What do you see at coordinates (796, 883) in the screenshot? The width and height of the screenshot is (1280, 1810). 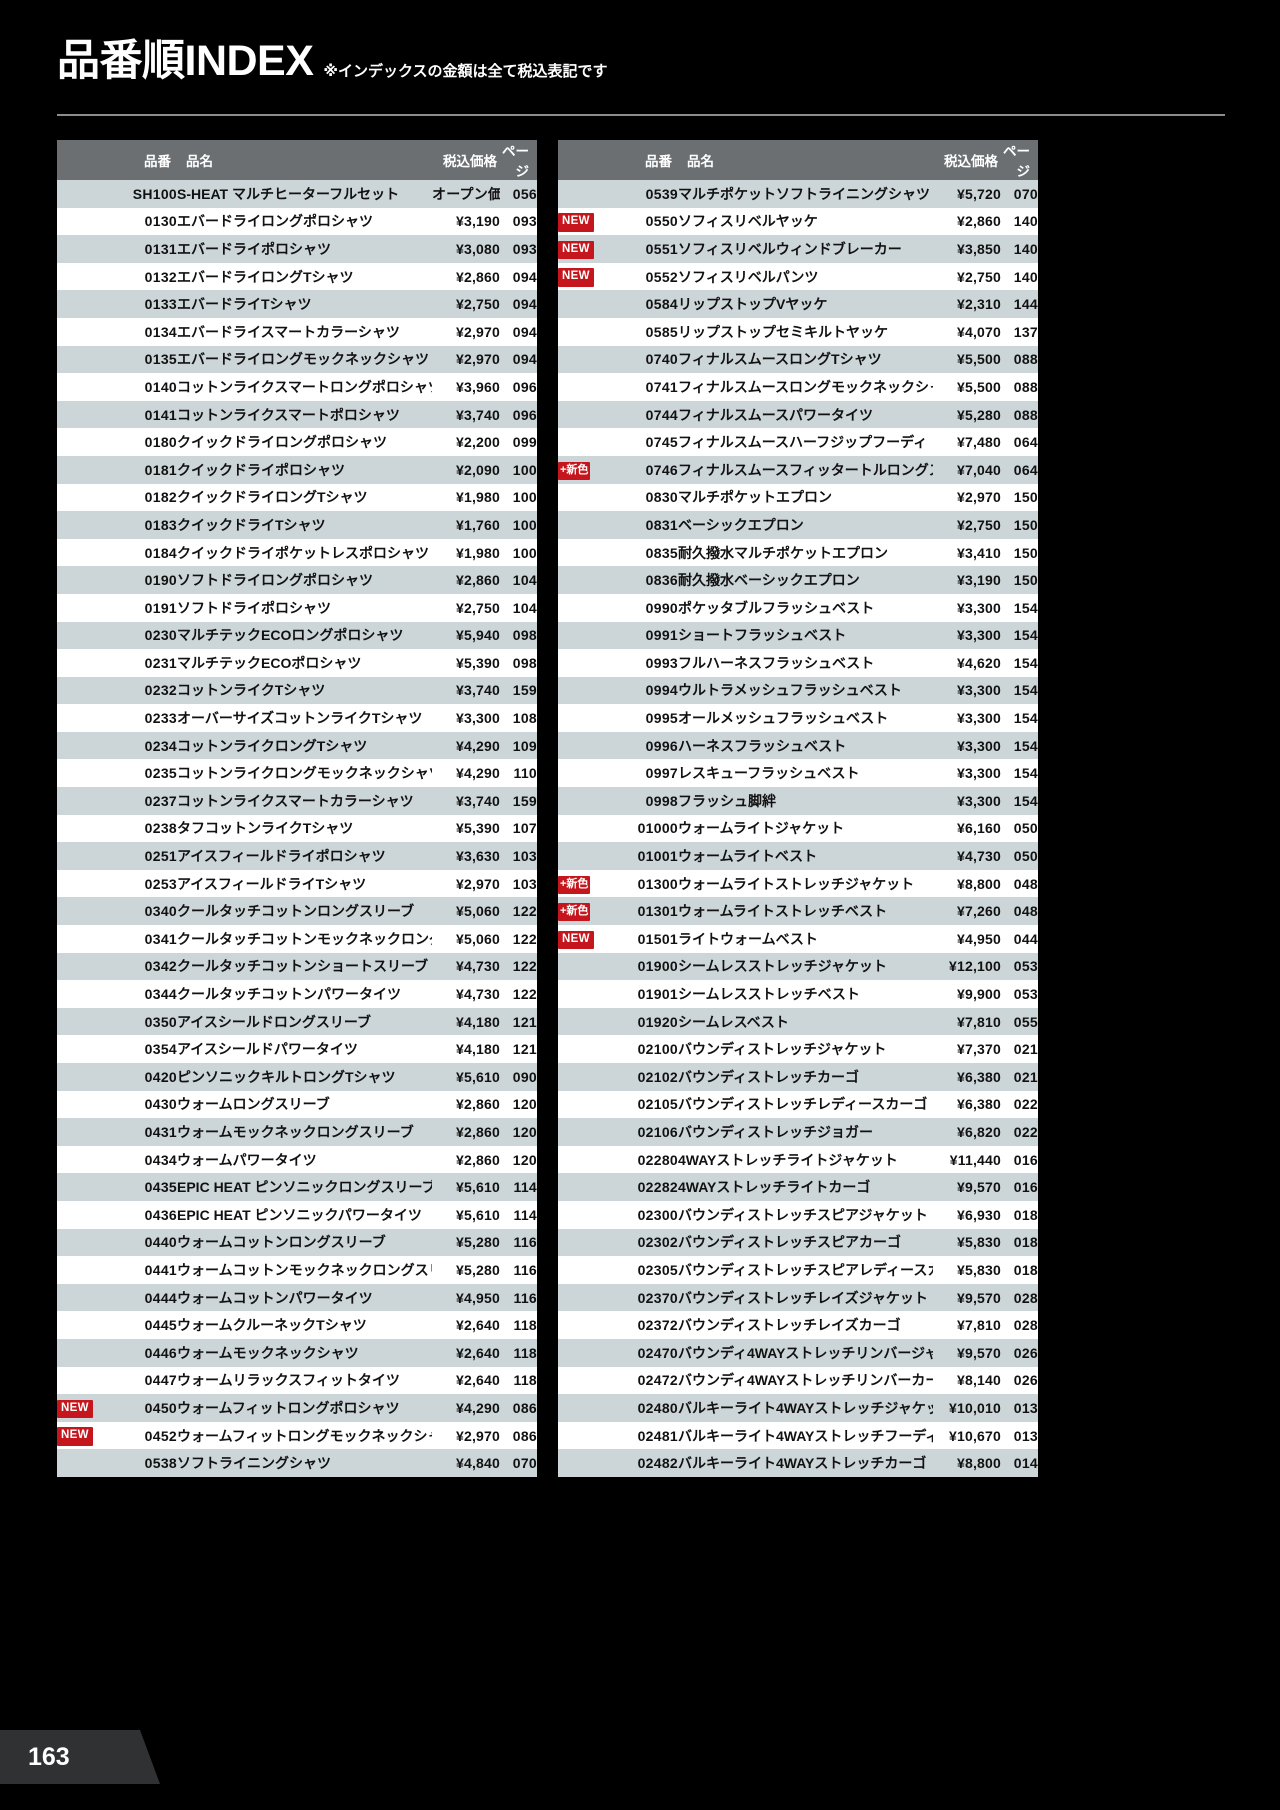 I see `row-name: ウォームライトストレッチジャケット` at bounding box center [796, 883].